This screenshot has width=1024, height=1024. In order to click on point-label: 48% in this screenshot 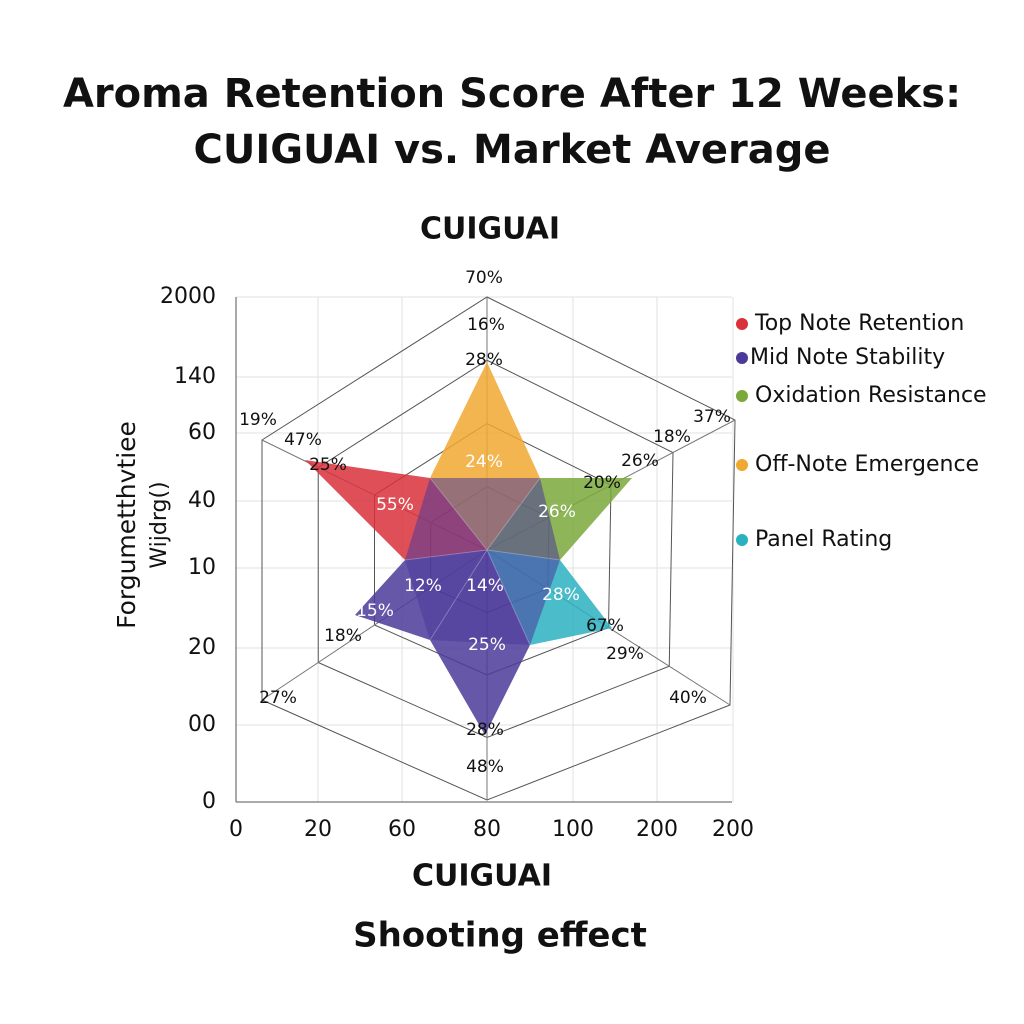, I will do `click(485, 767)`.